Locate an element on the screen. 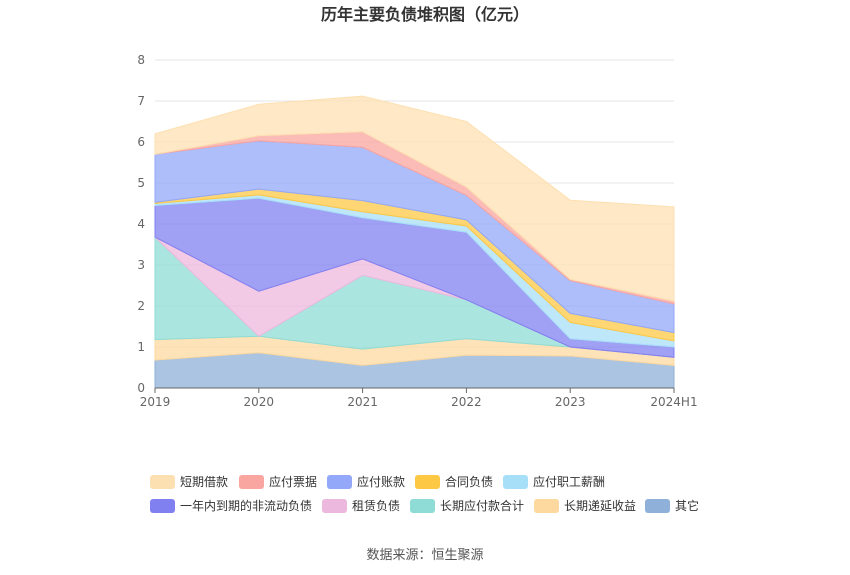  legend-label: 合同负债 is located at coordinates (469, 481).